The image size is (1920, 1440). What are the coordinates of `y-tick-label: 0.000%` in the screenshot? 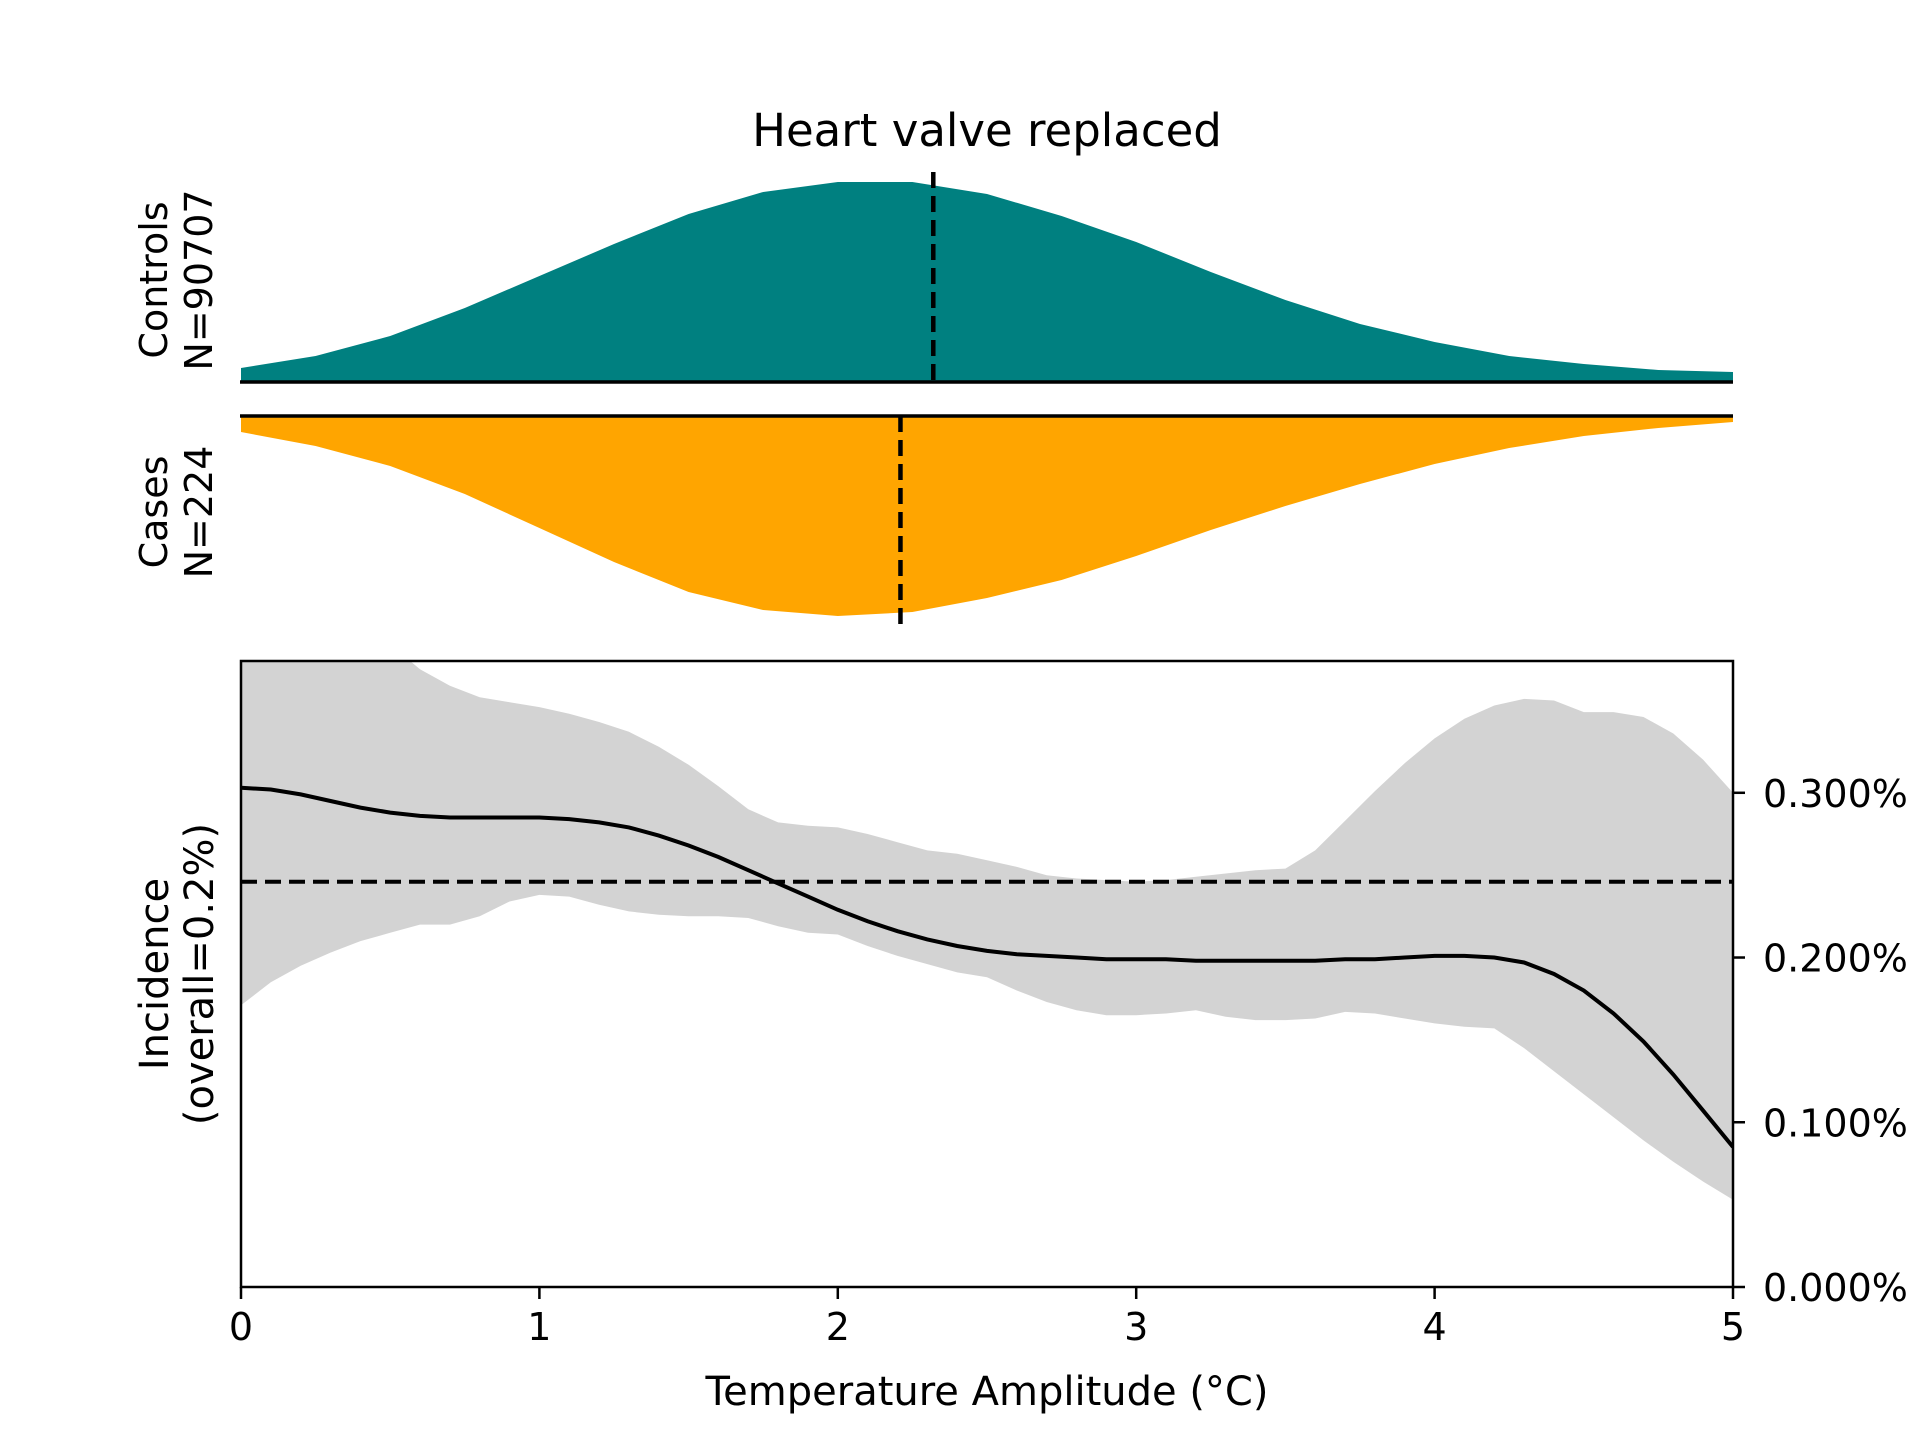 It's located at (1835, 1288).